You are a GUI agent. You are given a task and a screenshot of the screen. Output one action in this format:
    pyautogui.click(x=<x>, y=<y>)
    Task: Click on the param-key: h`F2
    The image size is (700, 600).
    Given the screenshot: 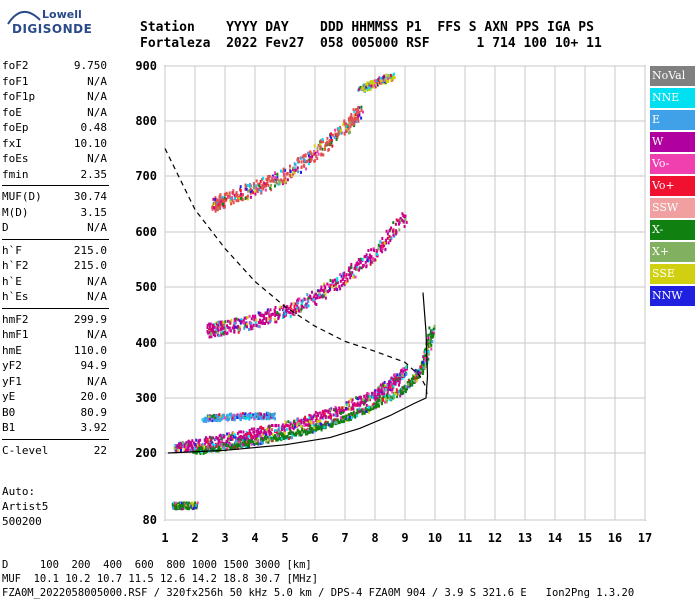 What is the action you would take?
    pyautogui.click(x=15, y=265)
    